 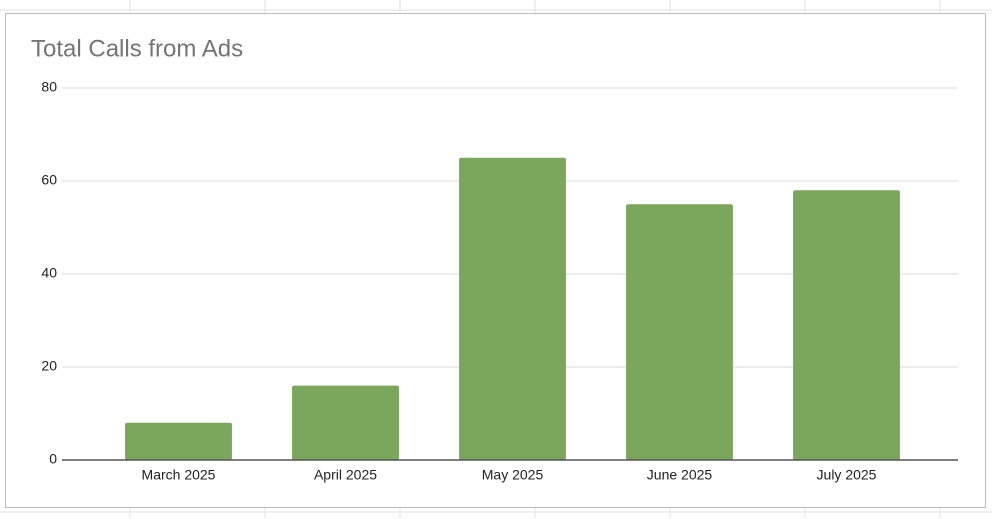 I want to click on x-tick-label: June 2025, so click(x=680, y=475).